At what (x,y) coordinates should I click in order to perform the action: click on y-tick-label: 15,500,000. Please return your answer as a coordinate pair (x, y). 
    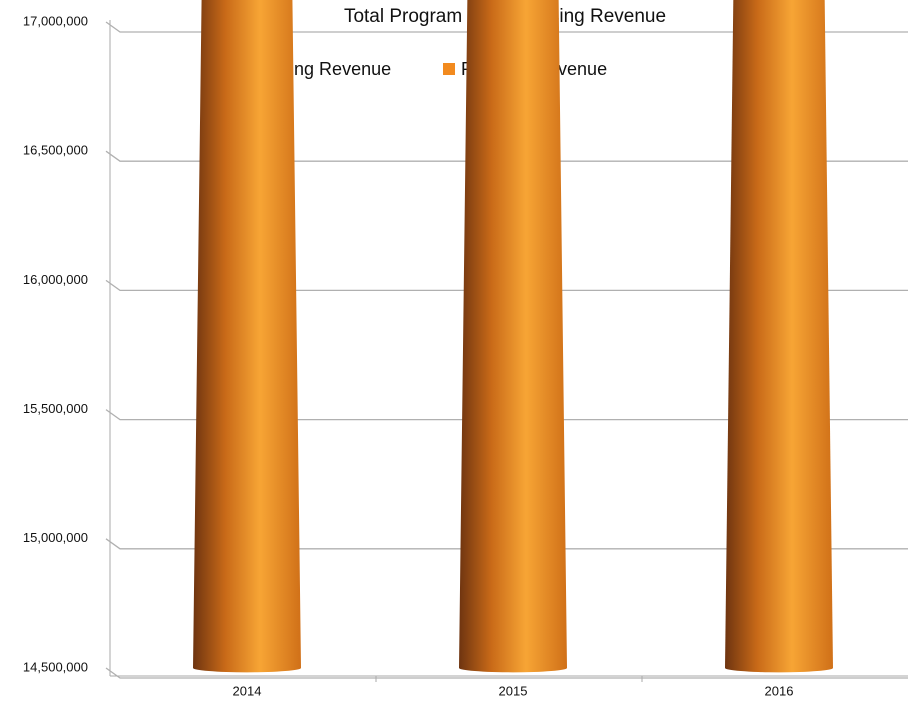
    Looking at the image, I should click on (55, 408).